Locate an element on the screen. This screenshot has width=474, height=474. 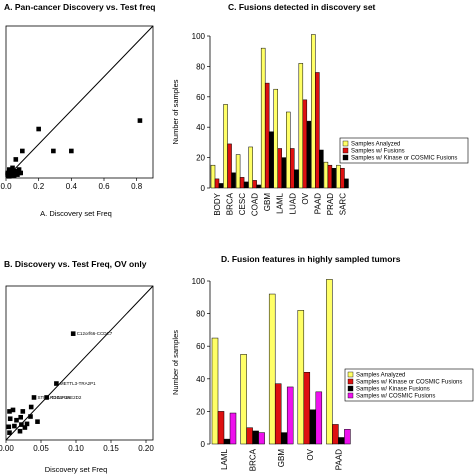
panel-c-y-tick-label: 40 is located at coordinates (200, 127).